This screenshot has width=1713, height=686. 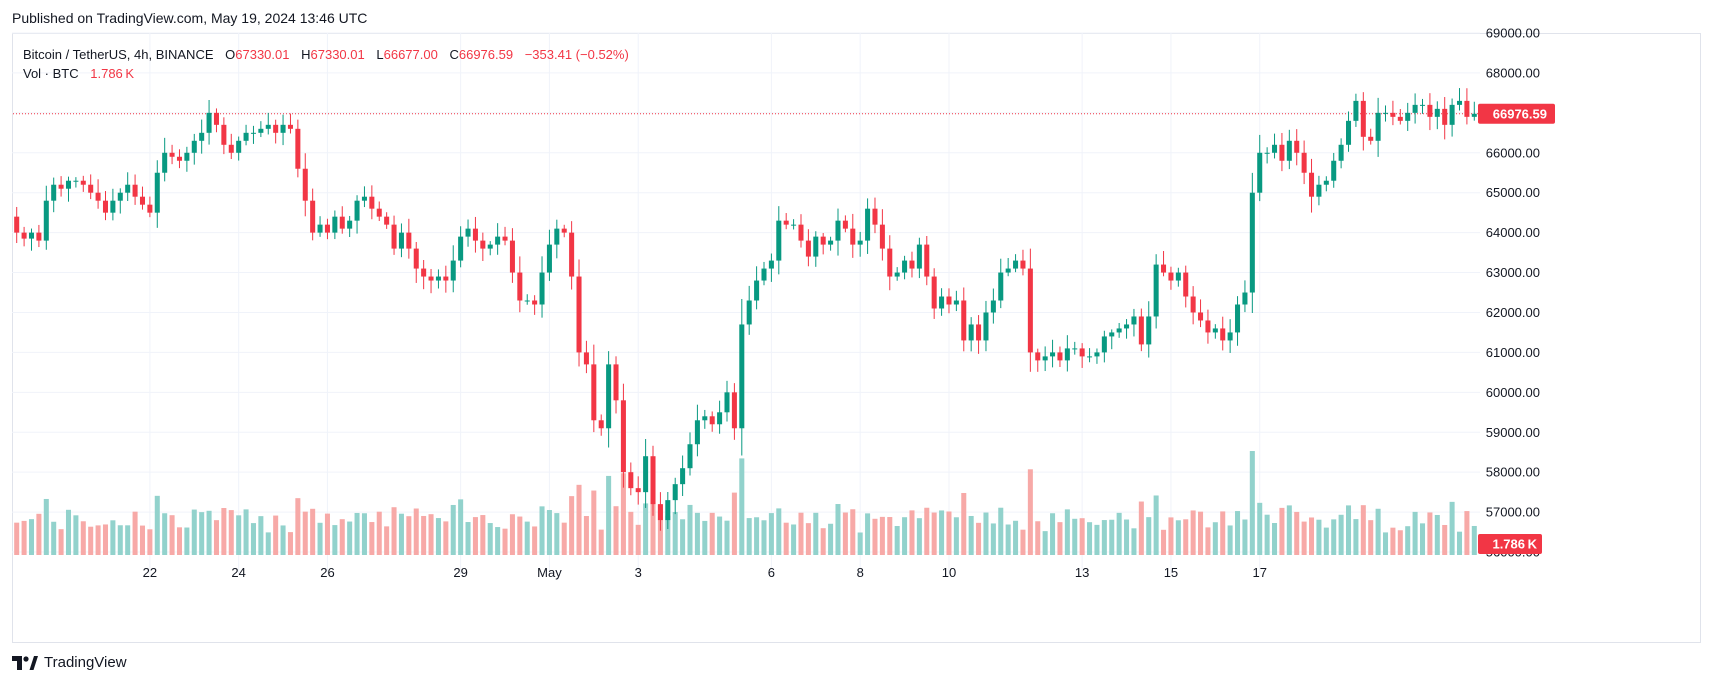 What do you see at coordinates (337, 54) in the screenshot?
I see `legend-high: 67330.01` at bounding box center [337, 54].